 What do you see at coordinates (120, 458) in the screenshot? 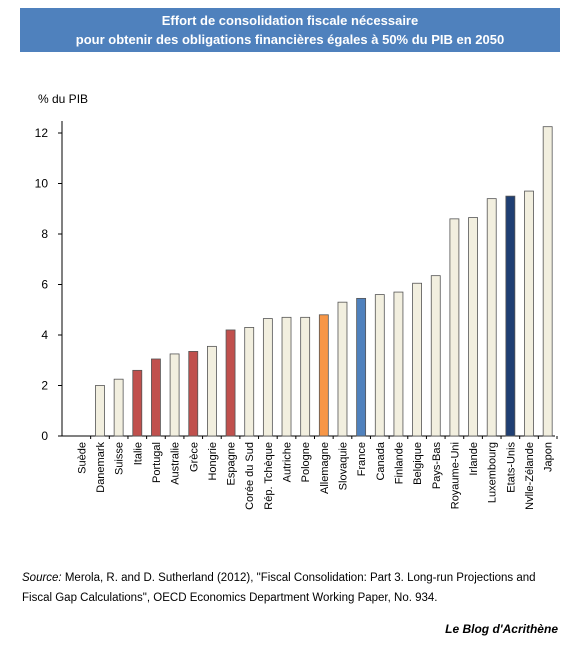
I see `x-tick-label: Suisse` at bounding box center [120, 458].